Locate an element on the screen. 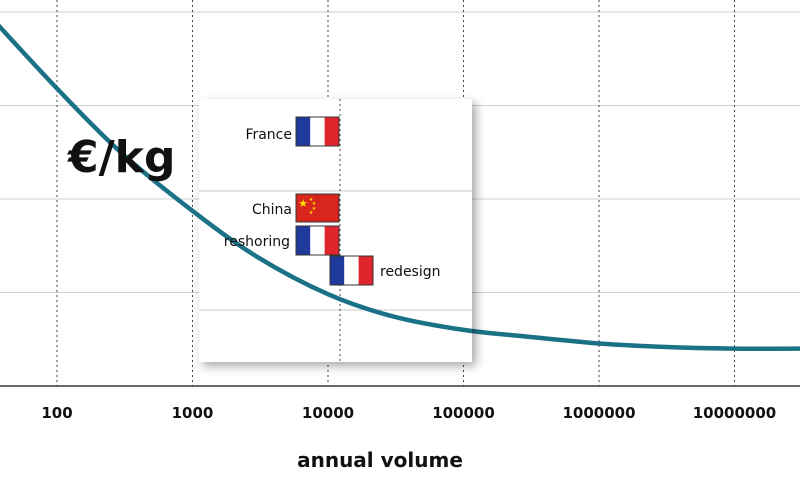 Image resolution: width=800 pixels, height=480 pixels. inset-marker-reshoring: reshoring is located at coordinates (282, 240).